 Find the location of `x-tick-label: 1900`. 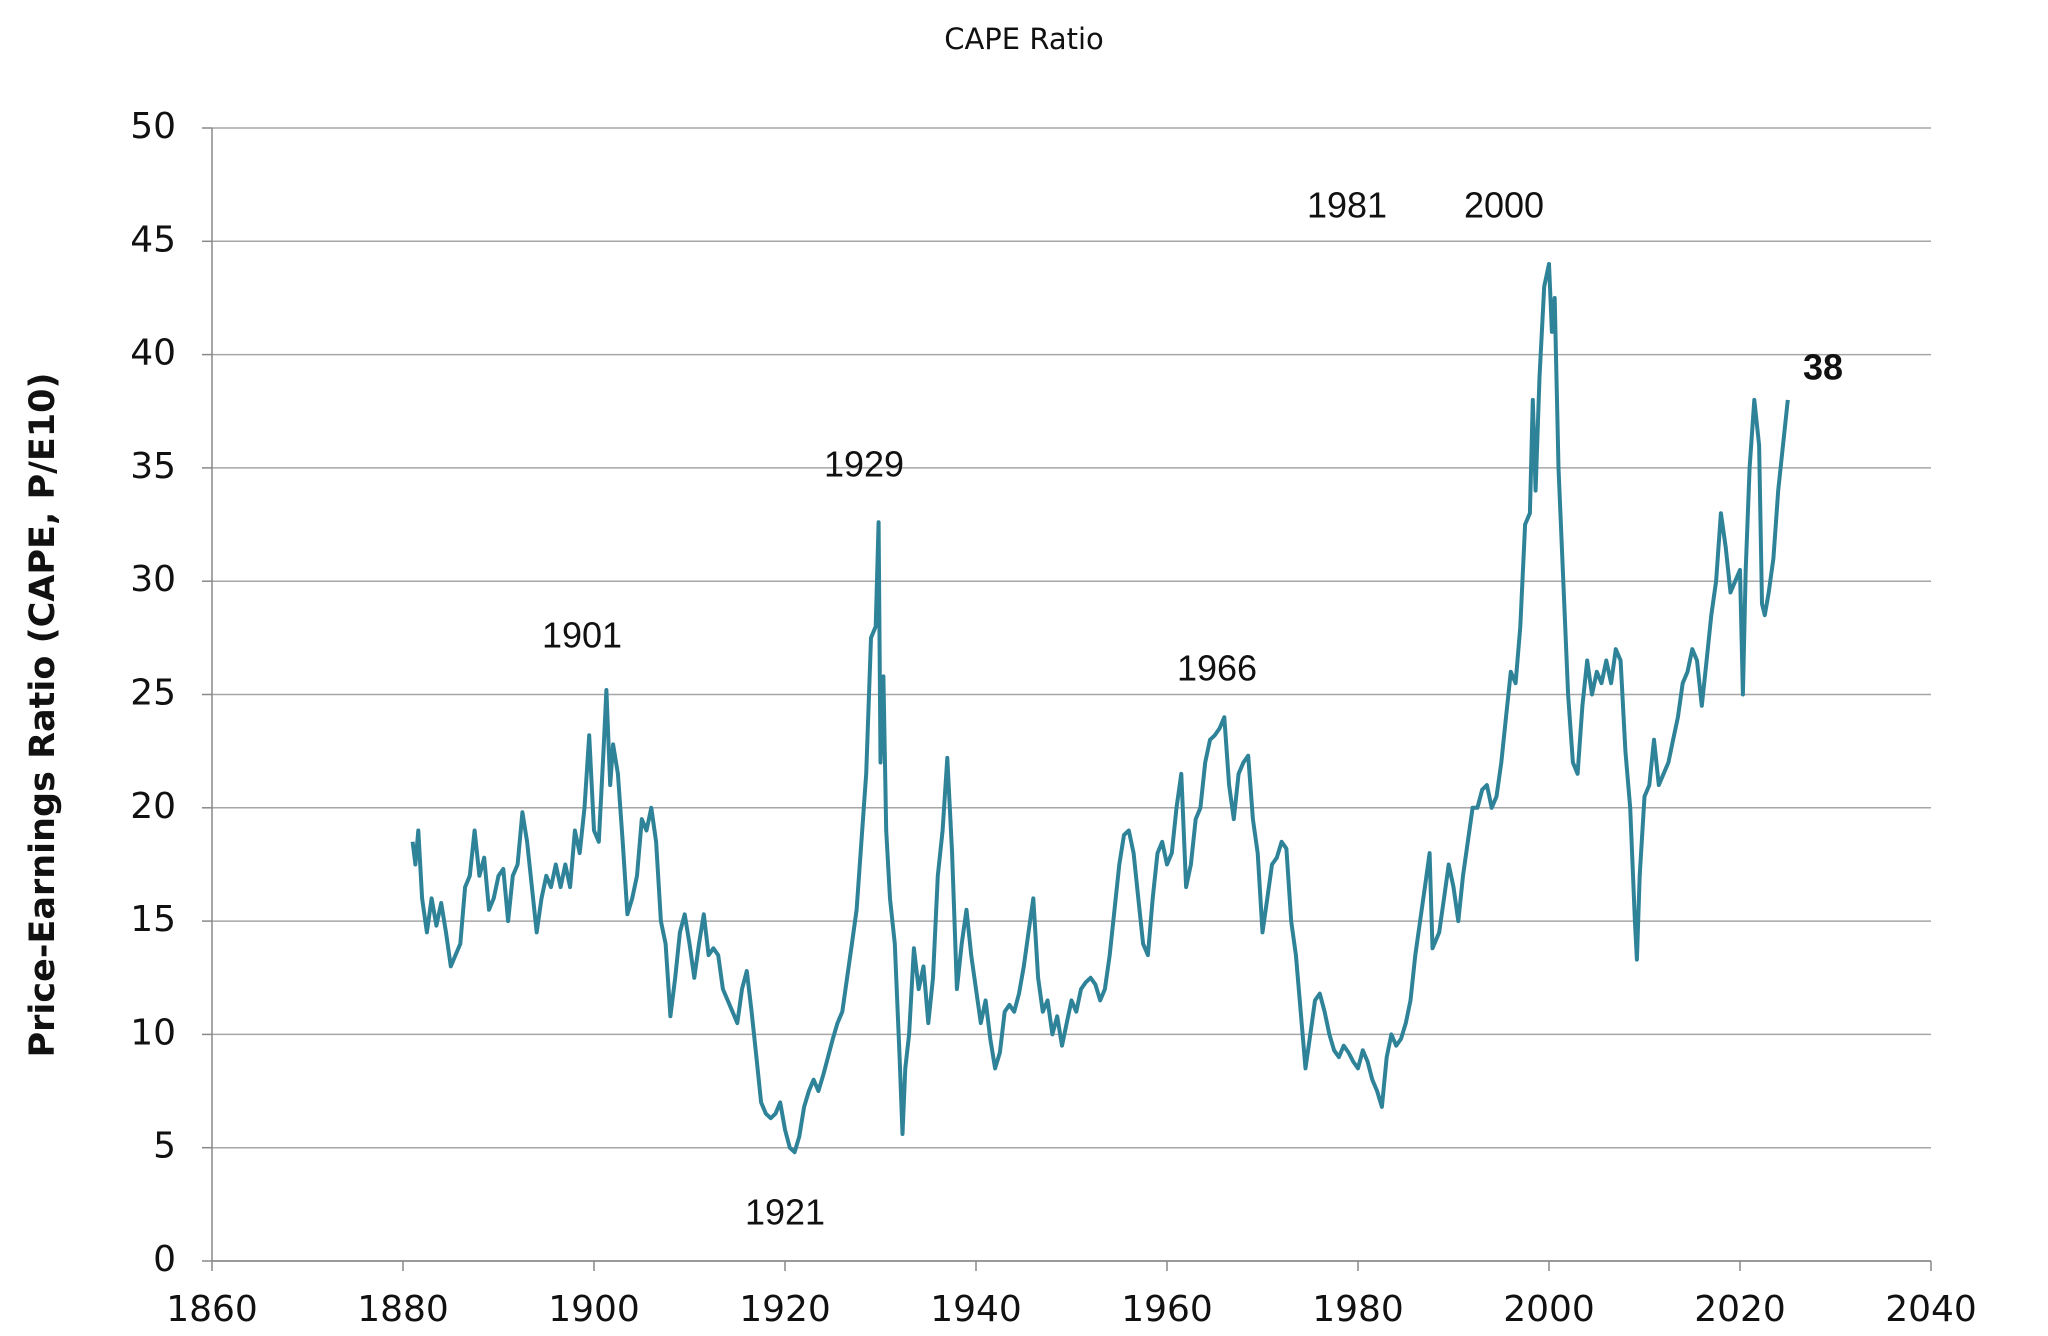

x-tick-label: 1900 is located at coordinates (594, 1309).